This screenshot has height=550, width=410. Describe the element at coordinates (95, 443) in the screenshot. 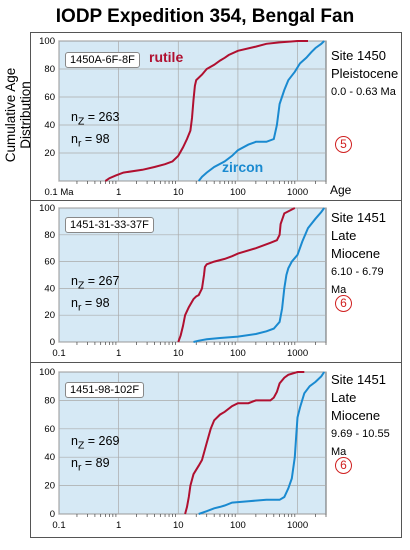

I see `zircon-count: nZ = 269` at that location.